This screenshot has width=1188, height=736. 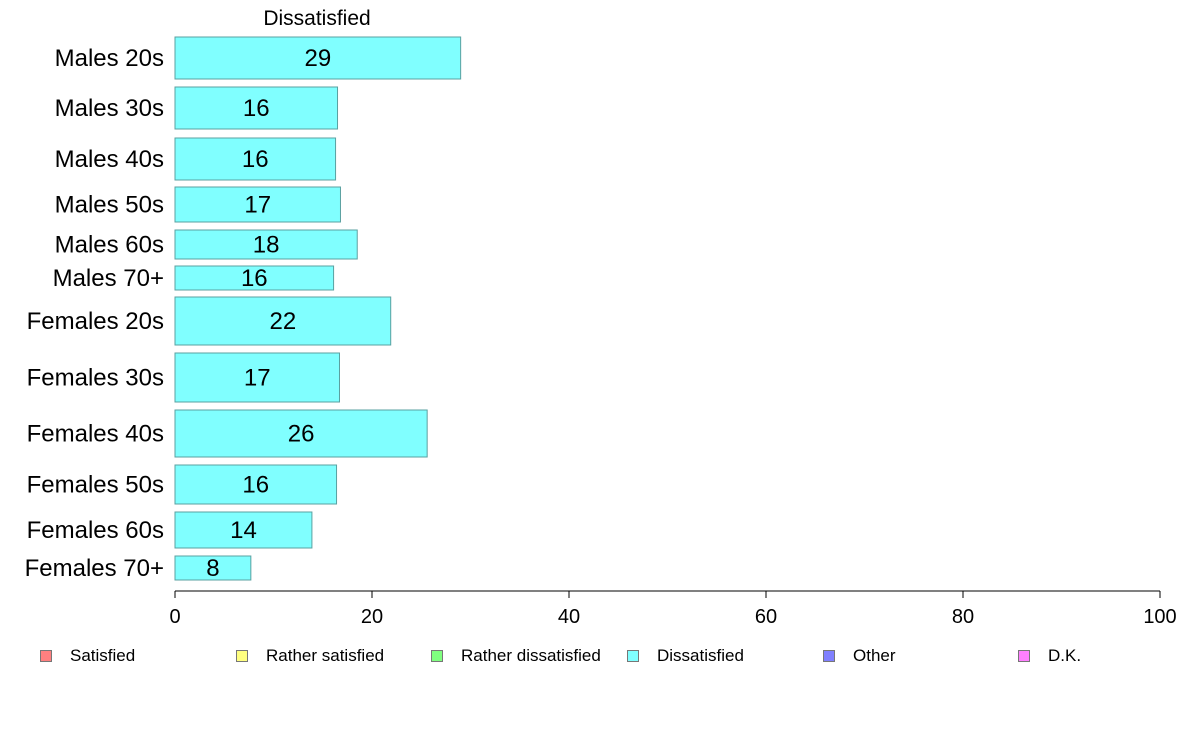 What do you see at coordinates (109, 159) in the screenshot?
I see `category-label: Males 40s` at bounding box center [109, 159].